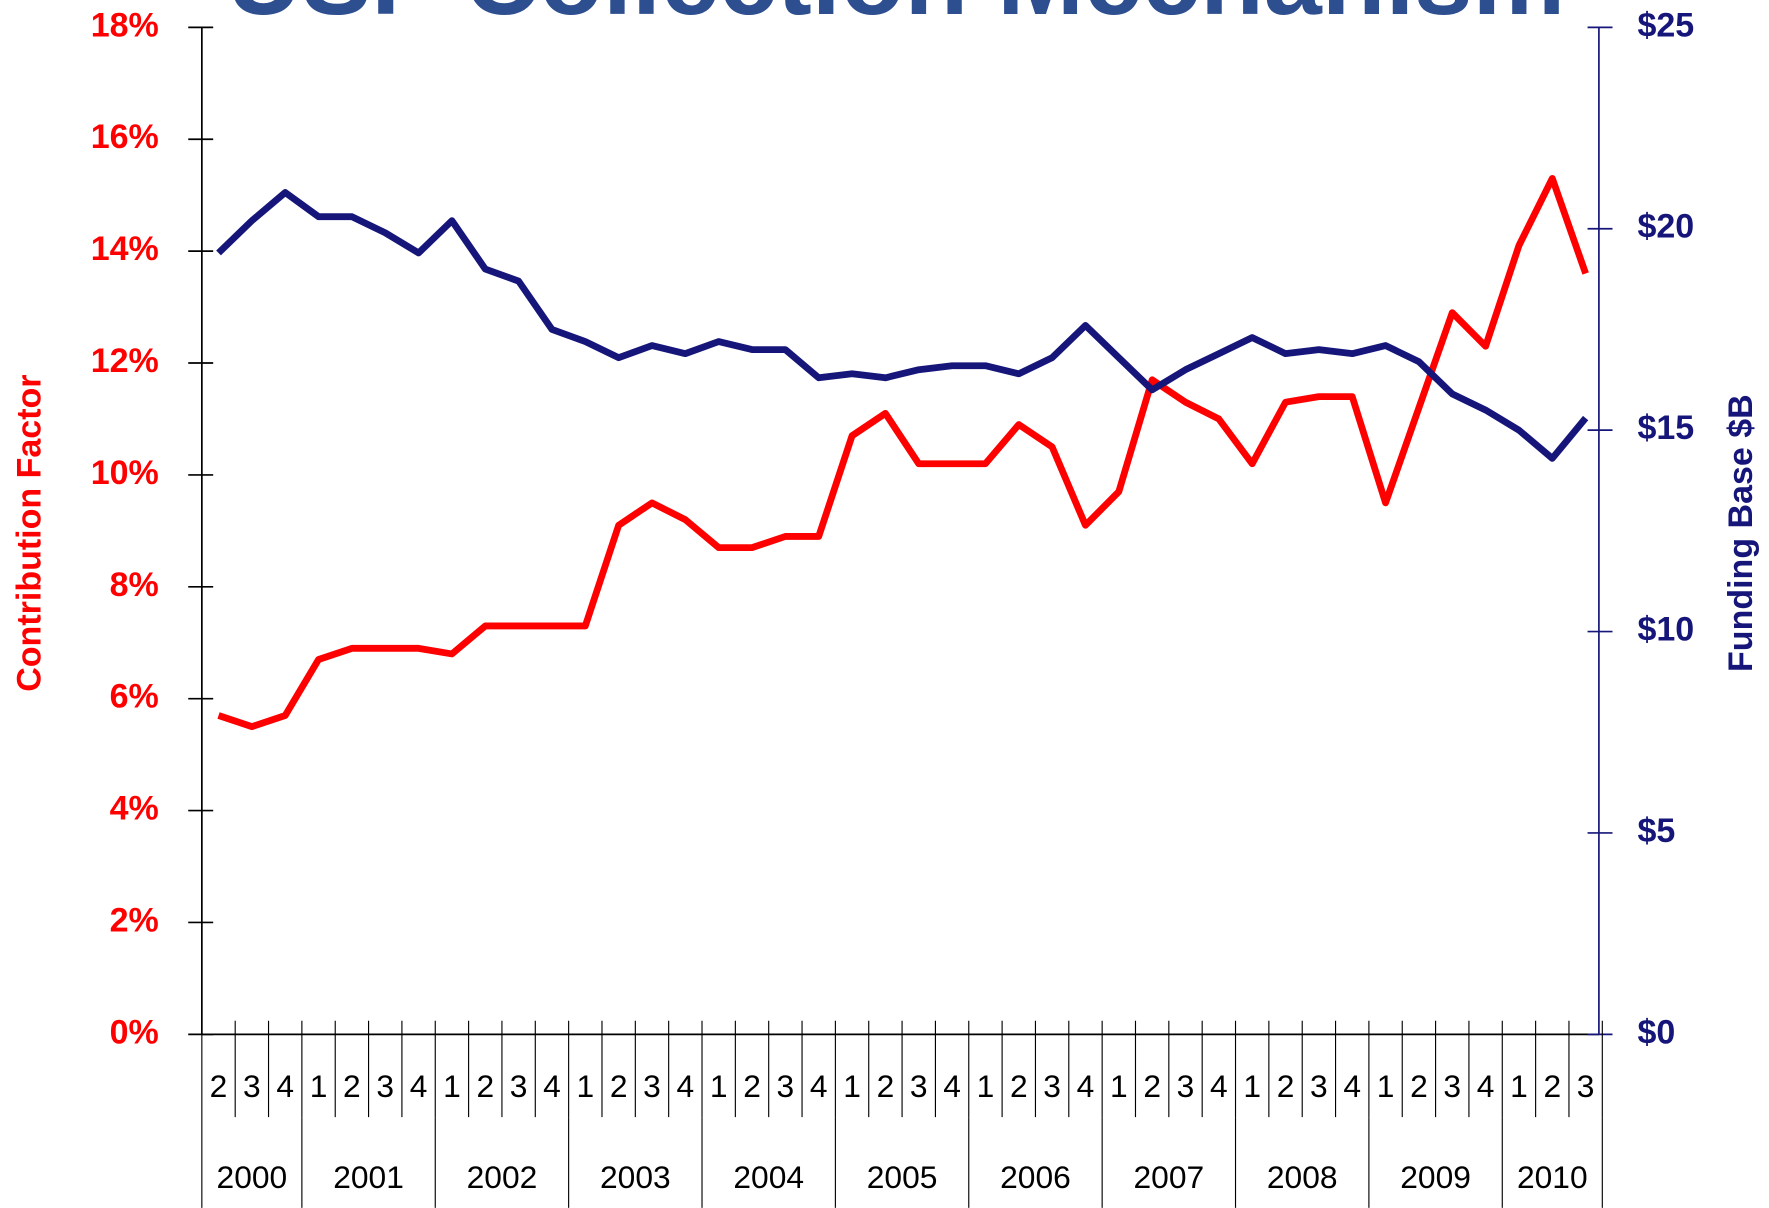 The image size is (1769, 1208). What do you see at coordinates (635, 1177) in the screenshot?
I see `x-group-label: 2003` at bounding box center [635, 1177].